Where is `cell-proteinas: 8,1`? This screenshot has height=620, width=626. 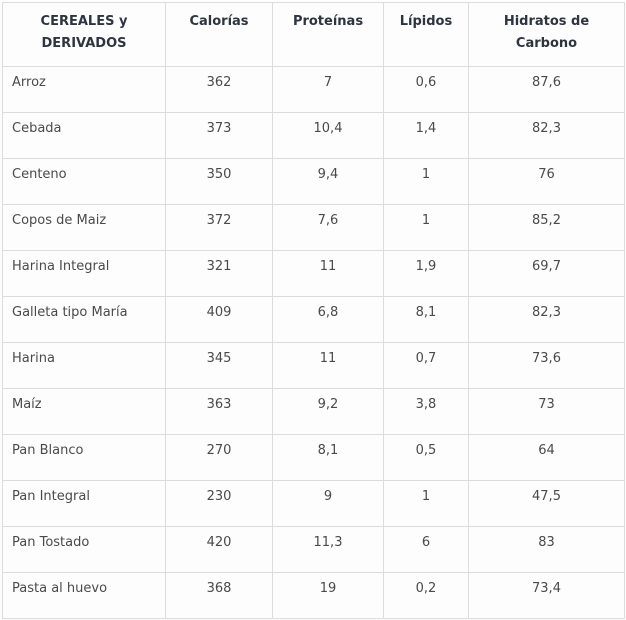 cell-proteinas: 8,1 is located at coordinates (328, 457).